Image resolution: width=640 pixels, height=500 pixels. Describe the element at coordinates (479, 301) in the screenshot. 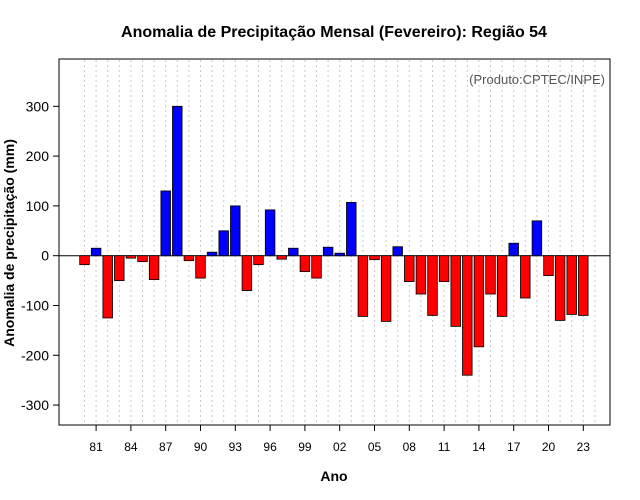

I see `bar-2014` at that location.